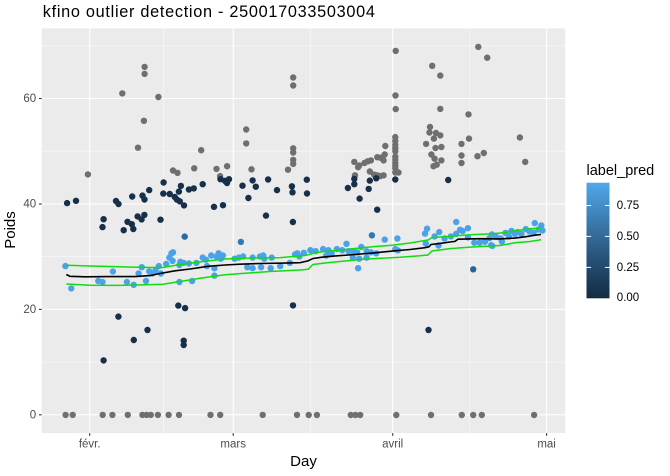 The height and width of the screenshot is (476, 670). I want to click on svg-text: mars, so click(233, 445).